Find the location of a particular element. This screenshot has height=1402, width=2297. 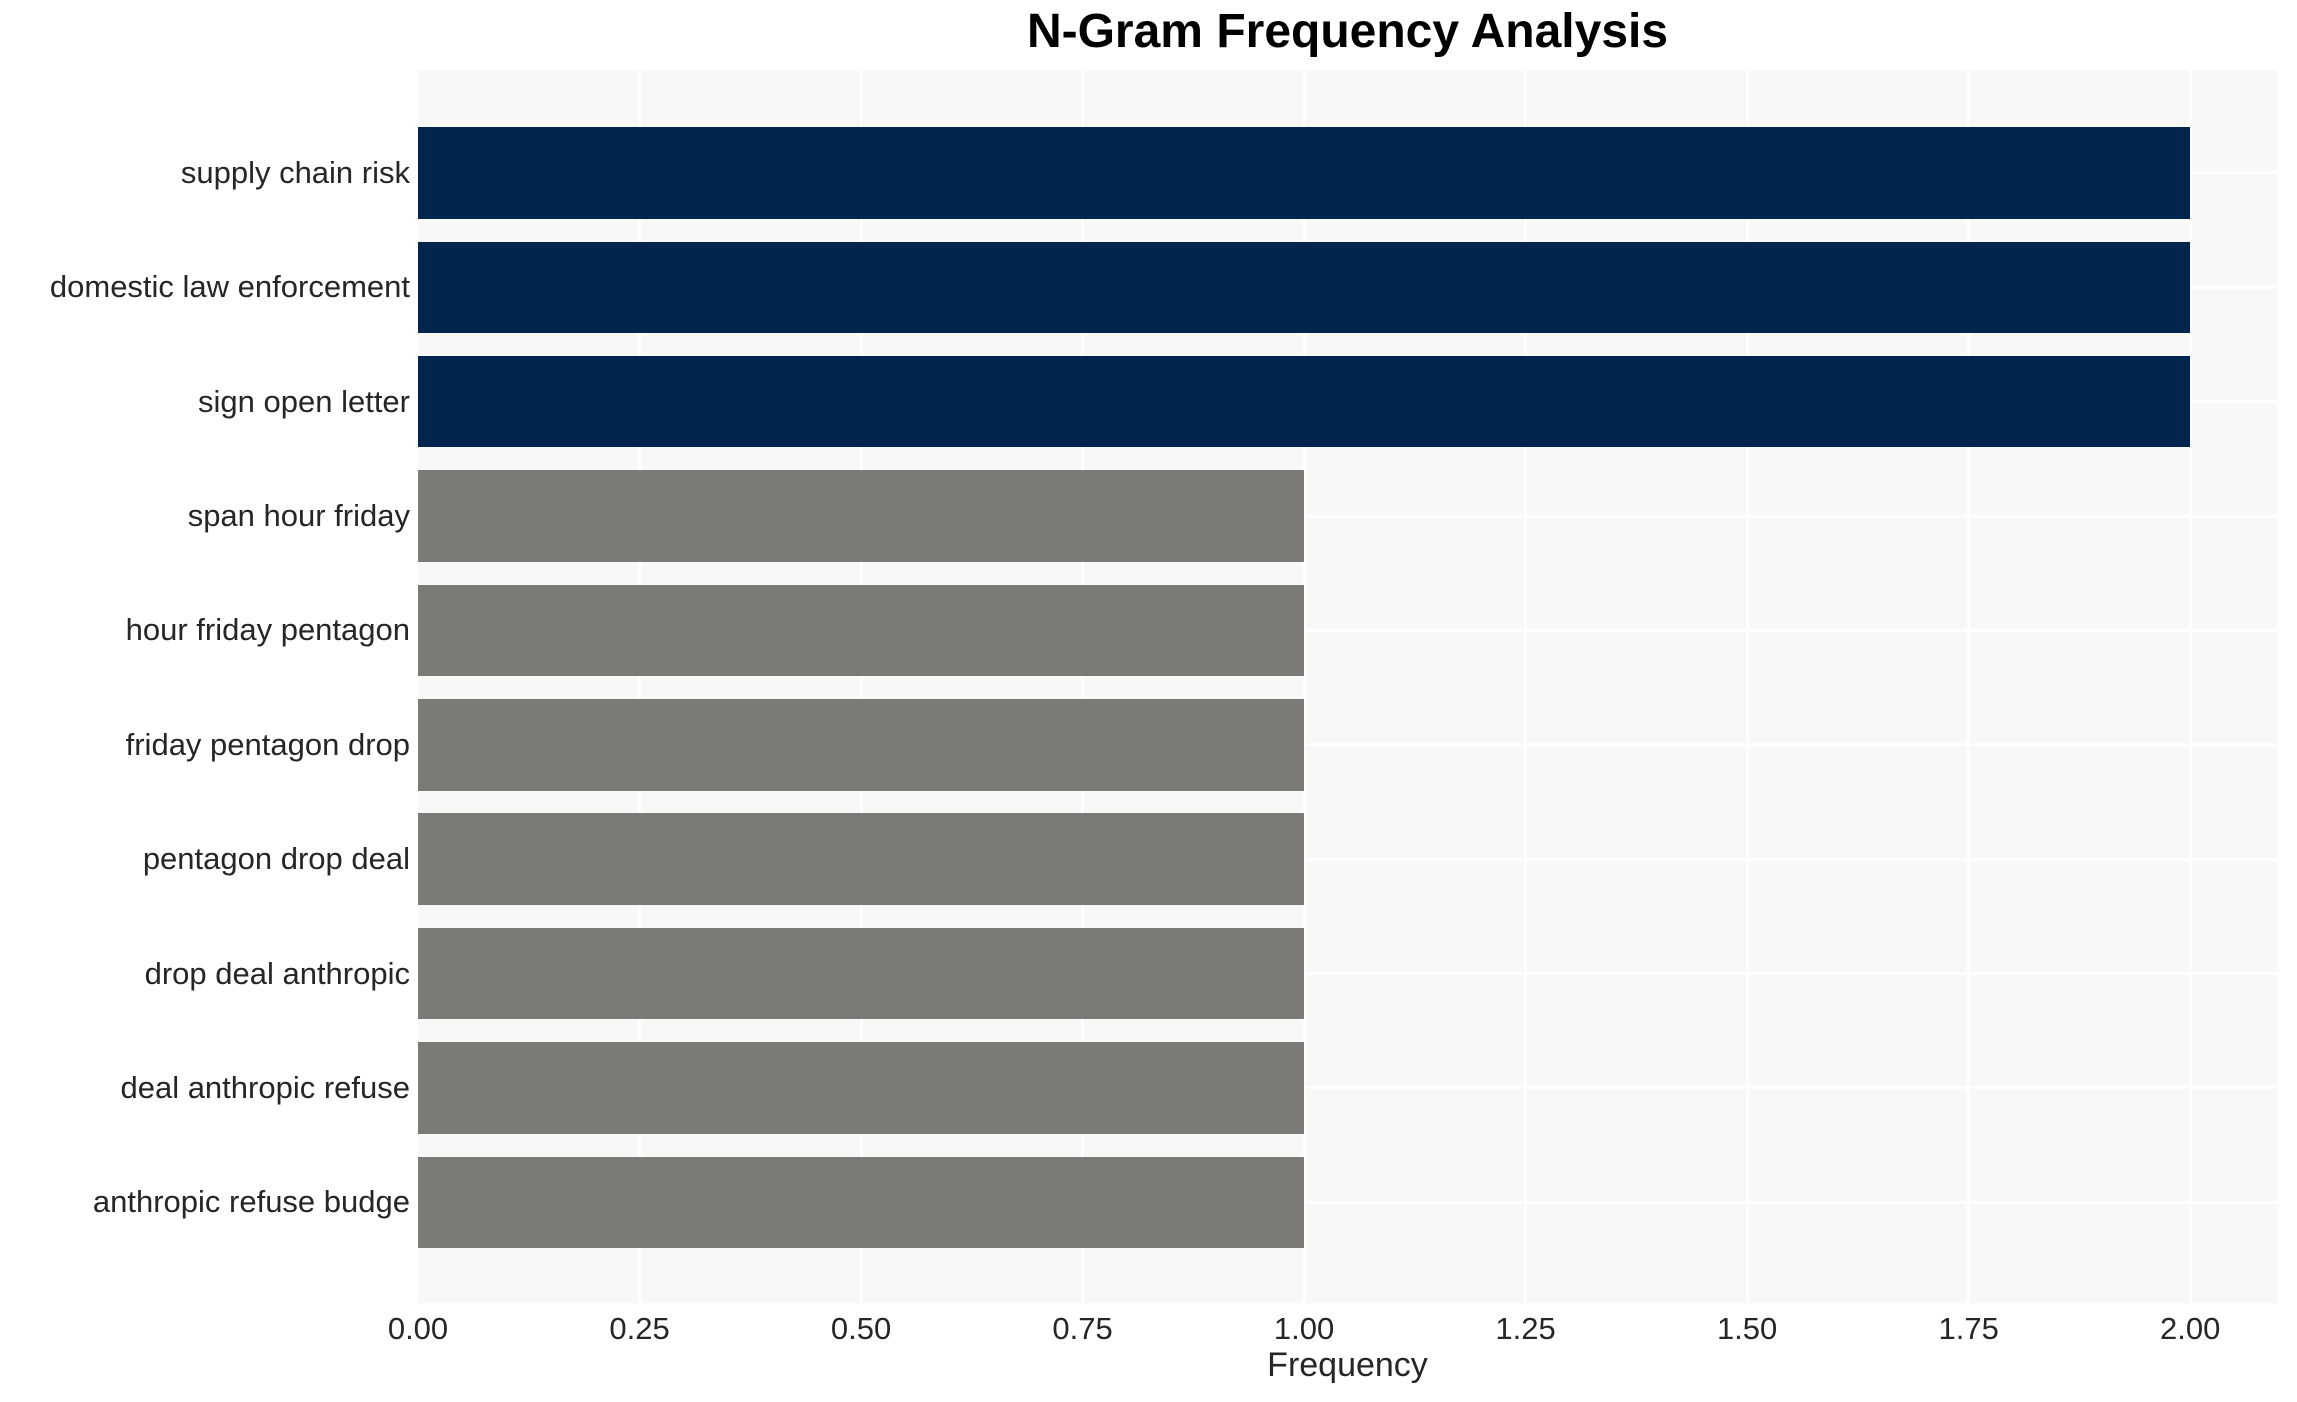

bar-sign-open-letter is located at coordinates (1304, 401).